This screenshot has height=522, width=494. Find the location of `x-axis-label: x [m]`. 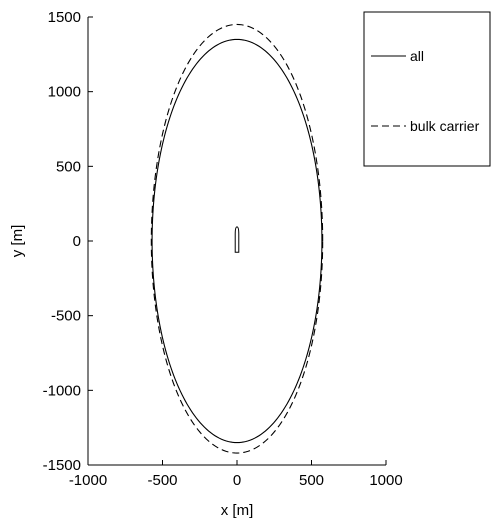

x-axis-label: x [m] is located at coordinates (237, 510).